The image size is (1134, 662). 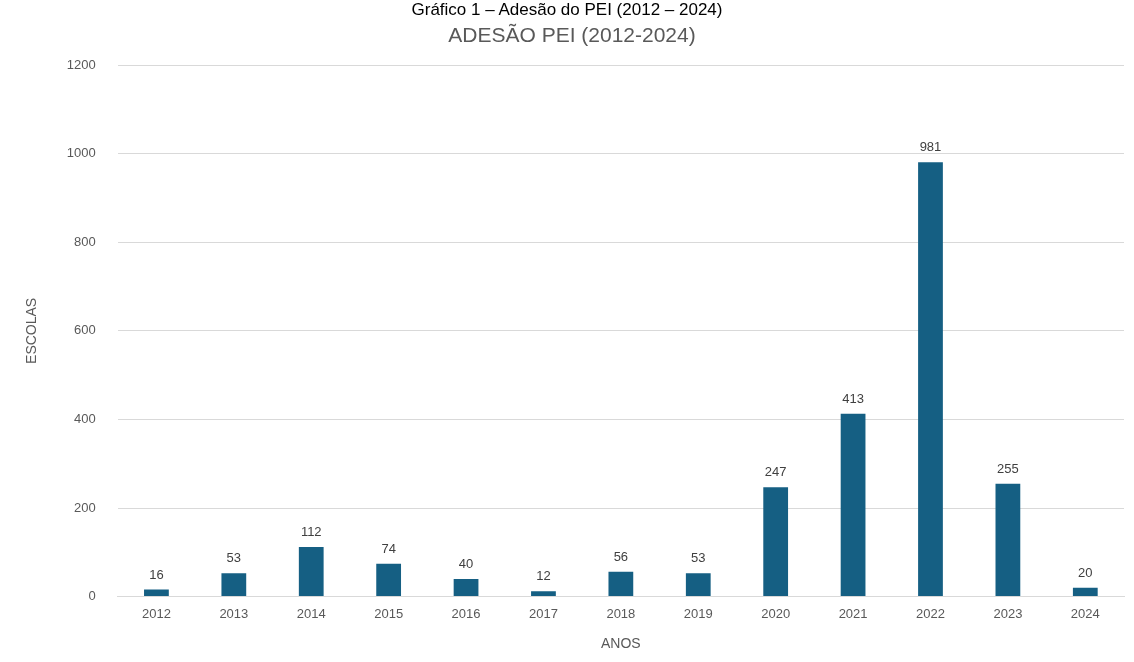 What do you see at coordinates (621, 643) in the screenshot?
I see `x-axis-title: ANOS` at bounding box center [621, 643].